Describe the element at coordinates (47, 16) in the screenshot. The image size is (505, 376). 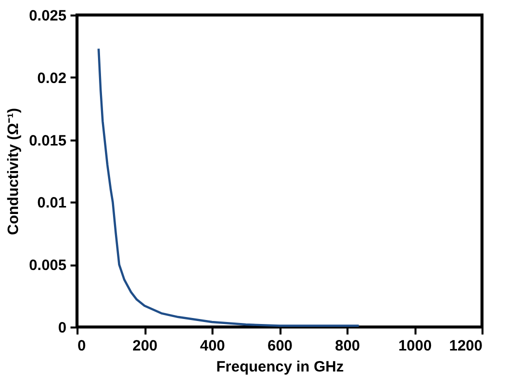
I see `y-tick-label: 0.025` at that location.